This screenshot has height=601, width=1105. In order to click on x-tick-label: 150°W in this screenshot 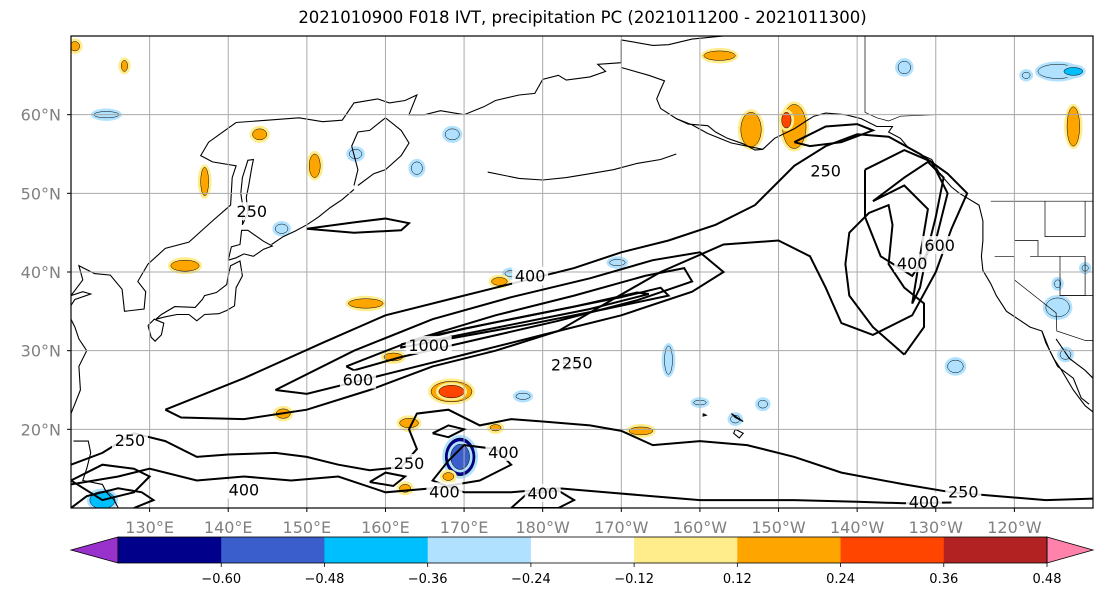, I will do `click(778, 527)`.